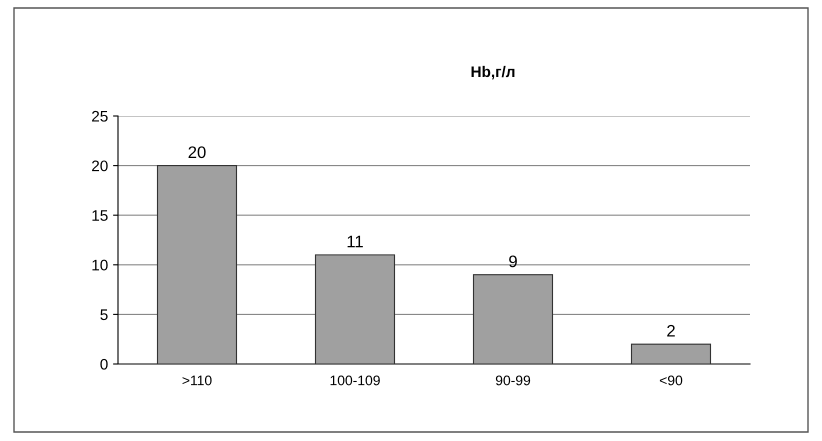 This screenshot has width=822, height=441. Describe the element at coordinates (100, 215) in the screenshot. I see `y-tick-label: 15` at that location.